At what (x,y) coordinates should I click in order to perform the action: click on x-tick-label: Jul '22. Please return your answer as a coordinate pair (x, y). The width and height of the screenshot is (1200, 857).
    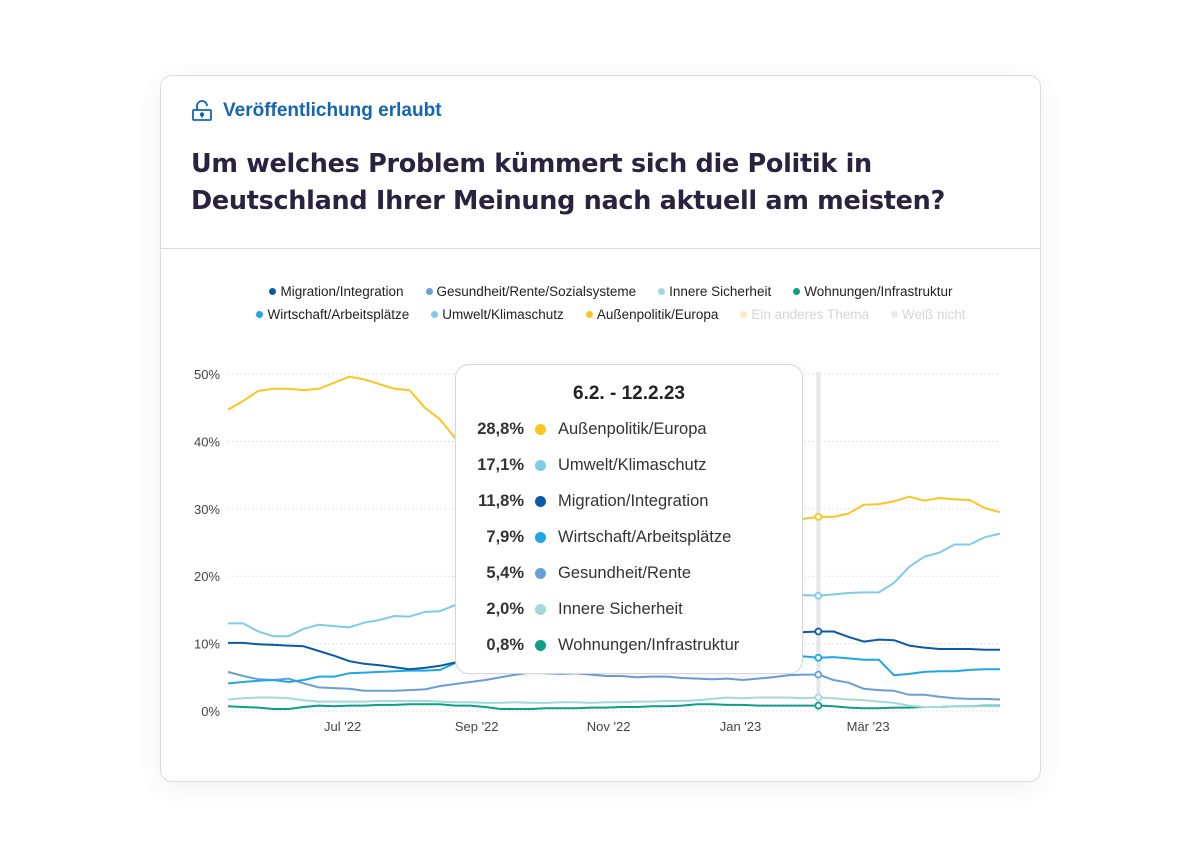
    Looking at the image, I should click on (342, 726).